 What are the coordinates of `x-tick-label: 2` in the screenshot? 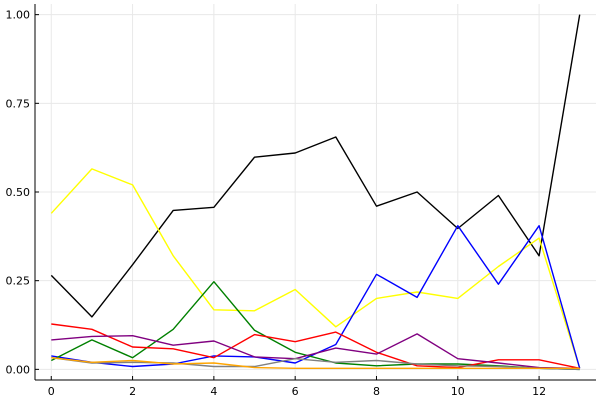 It's located at (132, 391).